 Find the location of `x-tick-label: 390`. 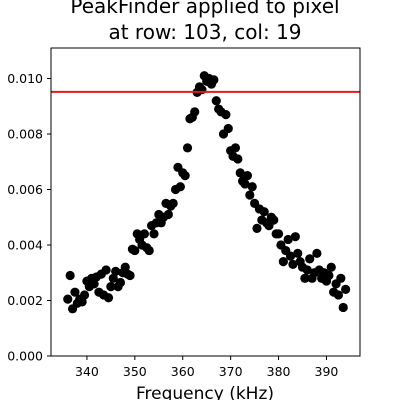

x-tick-label: 390 is located at coordinates (327, 371).